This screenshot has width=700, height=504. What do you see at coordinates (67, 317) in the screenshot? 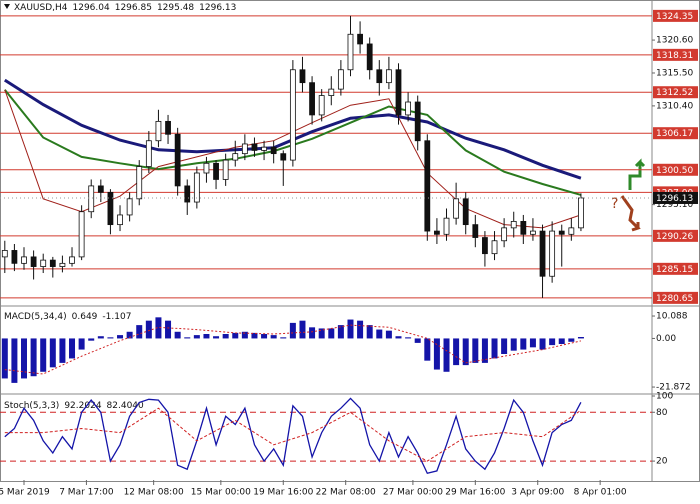
I see `indicator-title: MACD(5,34,4) 0.649 -1.107` at bounding box center [67, 317].